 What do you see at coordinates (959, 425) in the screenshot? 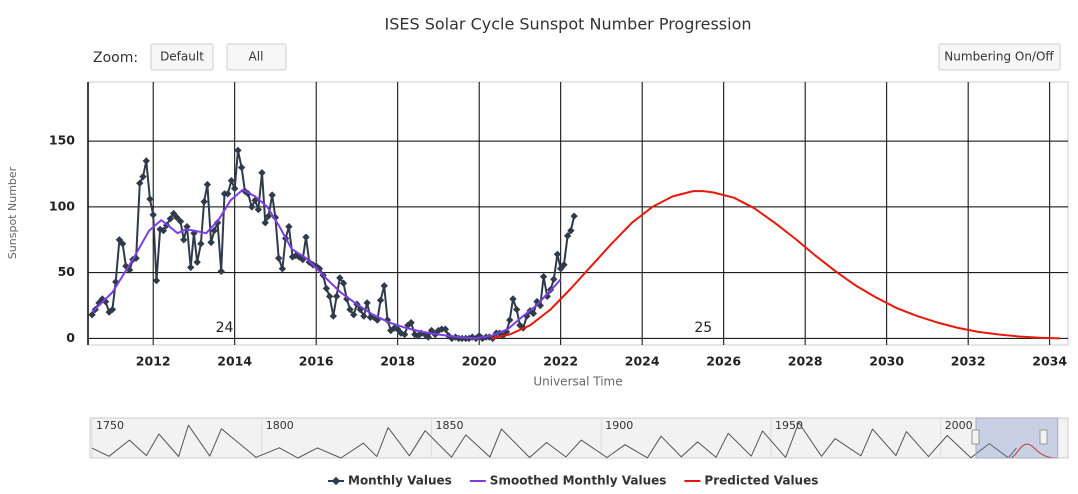
I see `navigator-tick-label: 2000` at bounding box center [959, 425].